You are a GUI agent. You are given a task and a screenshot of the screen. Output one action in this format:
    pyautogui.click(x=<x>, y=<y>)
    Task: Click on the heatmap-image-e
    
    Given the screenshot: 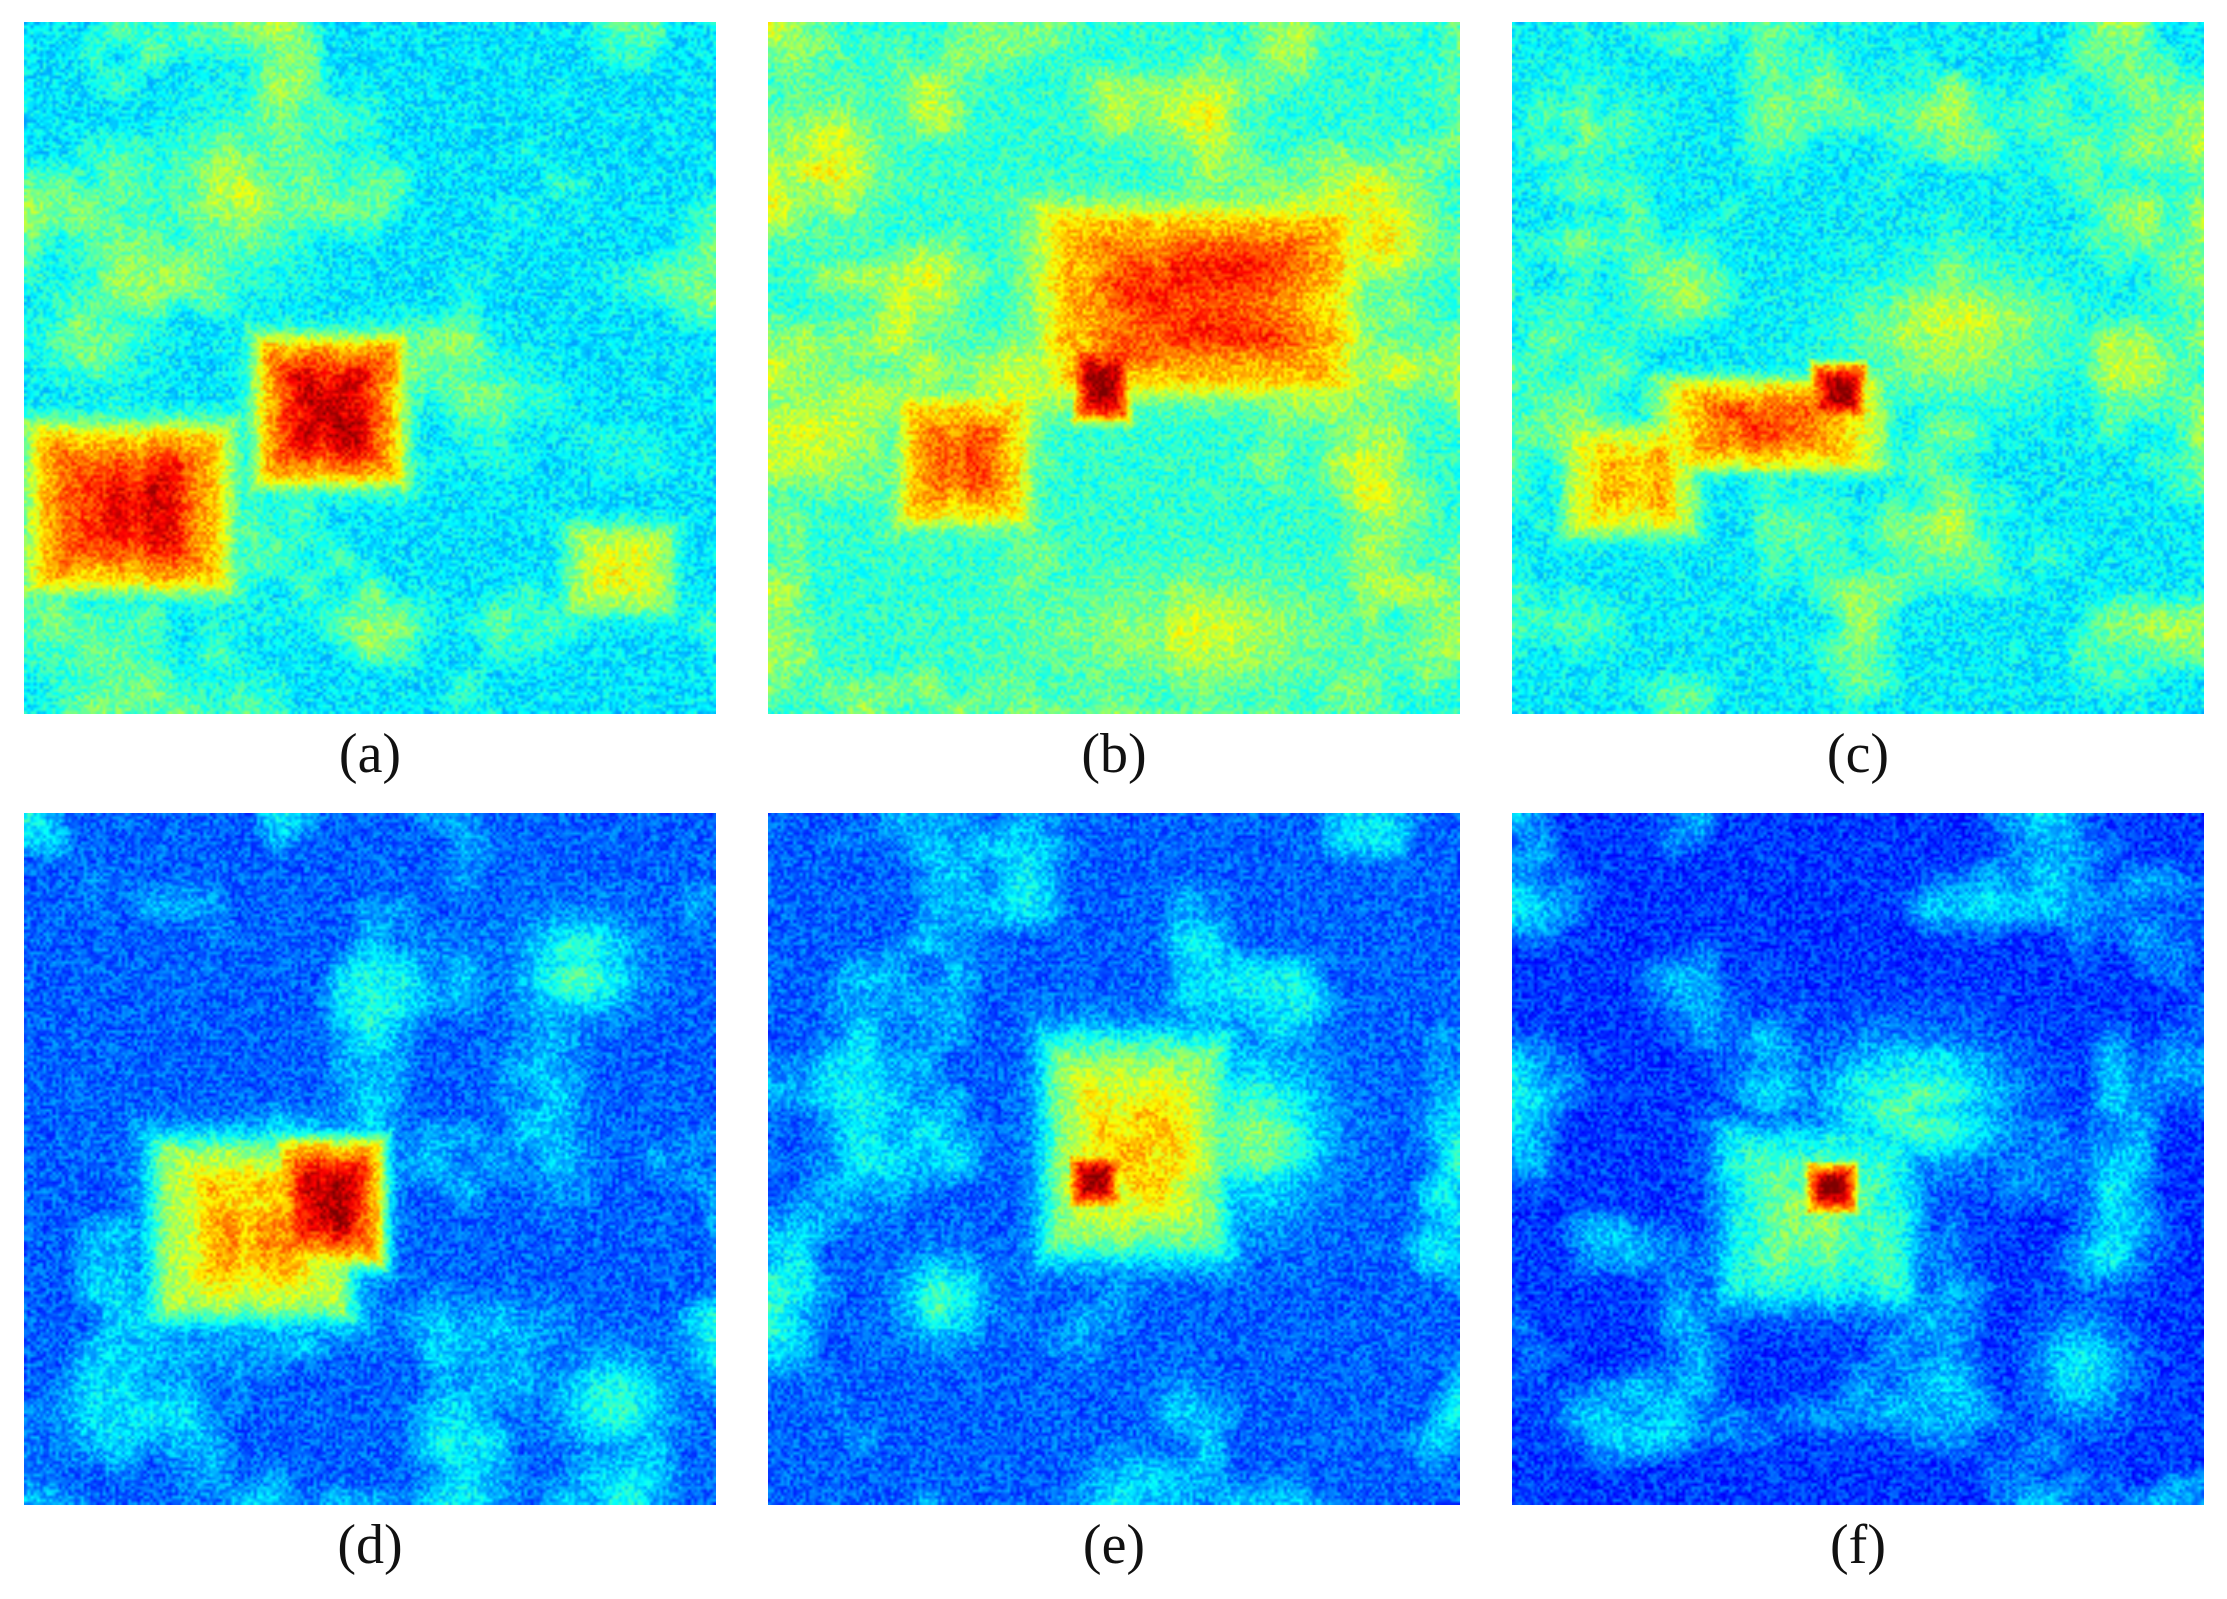 What is the action you would take?
    pyautogui.click(x=1114, y=1159)
    